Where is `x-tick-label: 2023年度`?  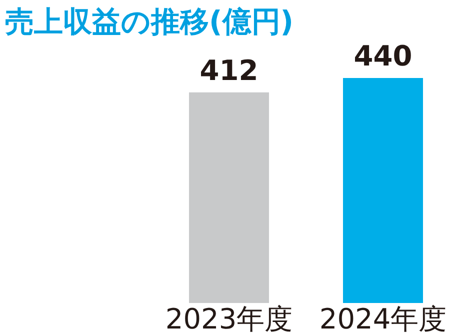
x-tick-label: 2023年度 is located at coordinates (229, 317).